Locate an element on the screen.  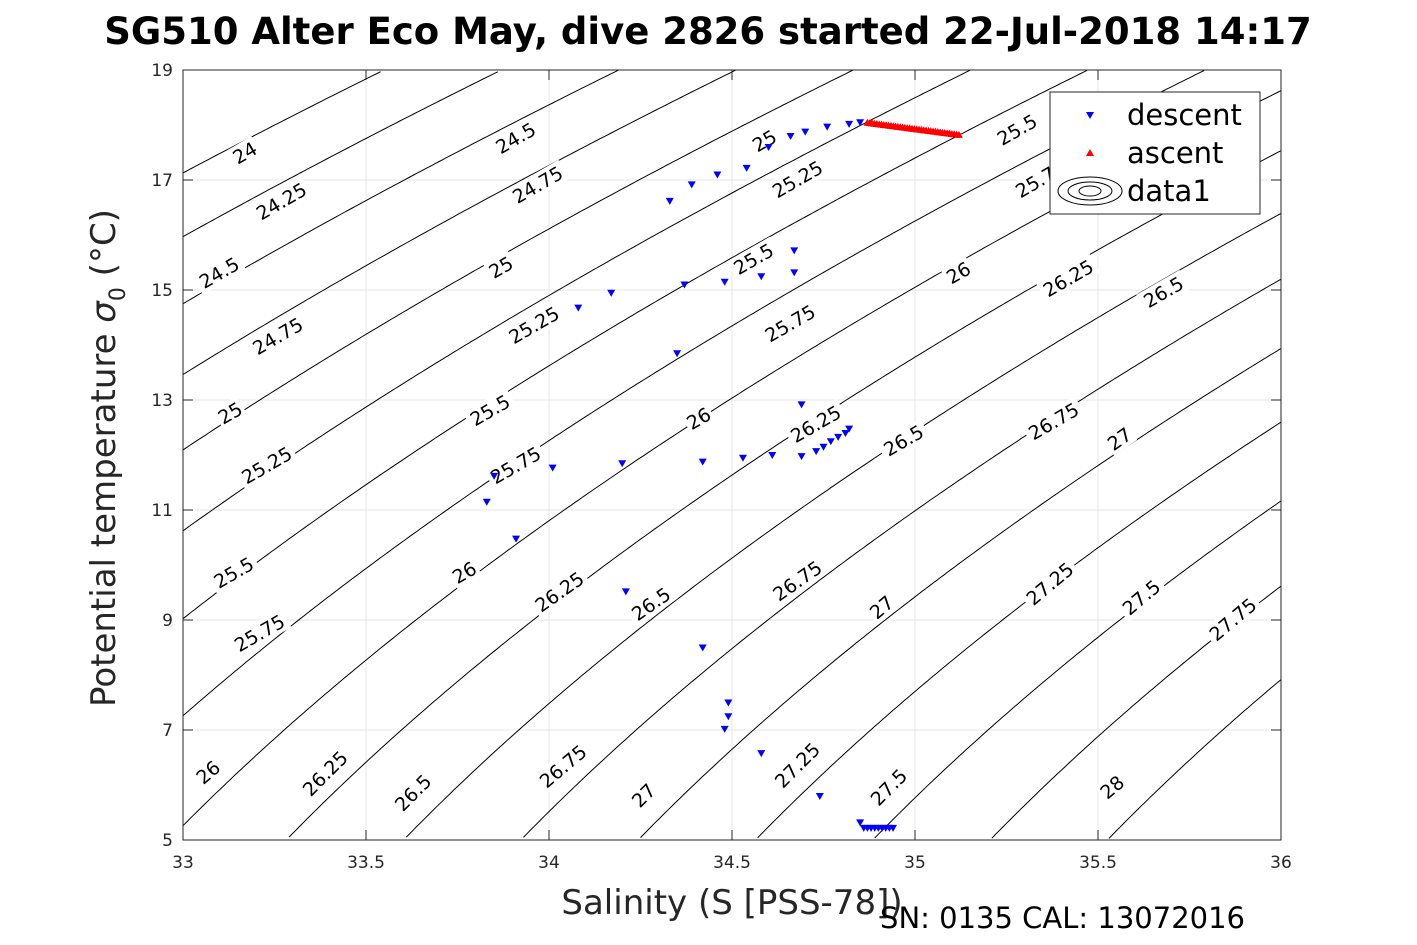
legend-ascent-label: ascent is located at coordinates (1175, 153).